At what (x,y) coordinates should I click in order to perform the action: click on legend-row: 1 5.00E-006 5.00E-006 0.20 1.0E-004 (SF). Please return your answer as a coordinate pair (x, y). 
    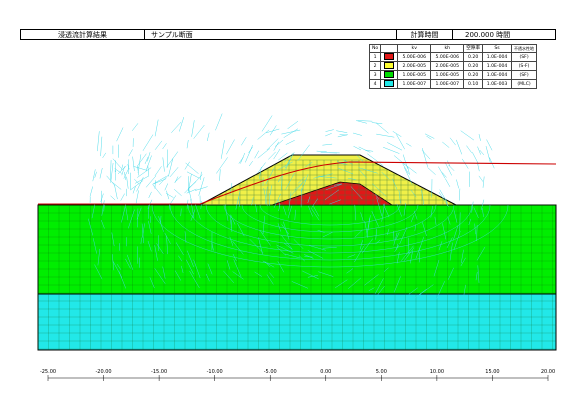
    Looking at the image, I should click on (453, 57).